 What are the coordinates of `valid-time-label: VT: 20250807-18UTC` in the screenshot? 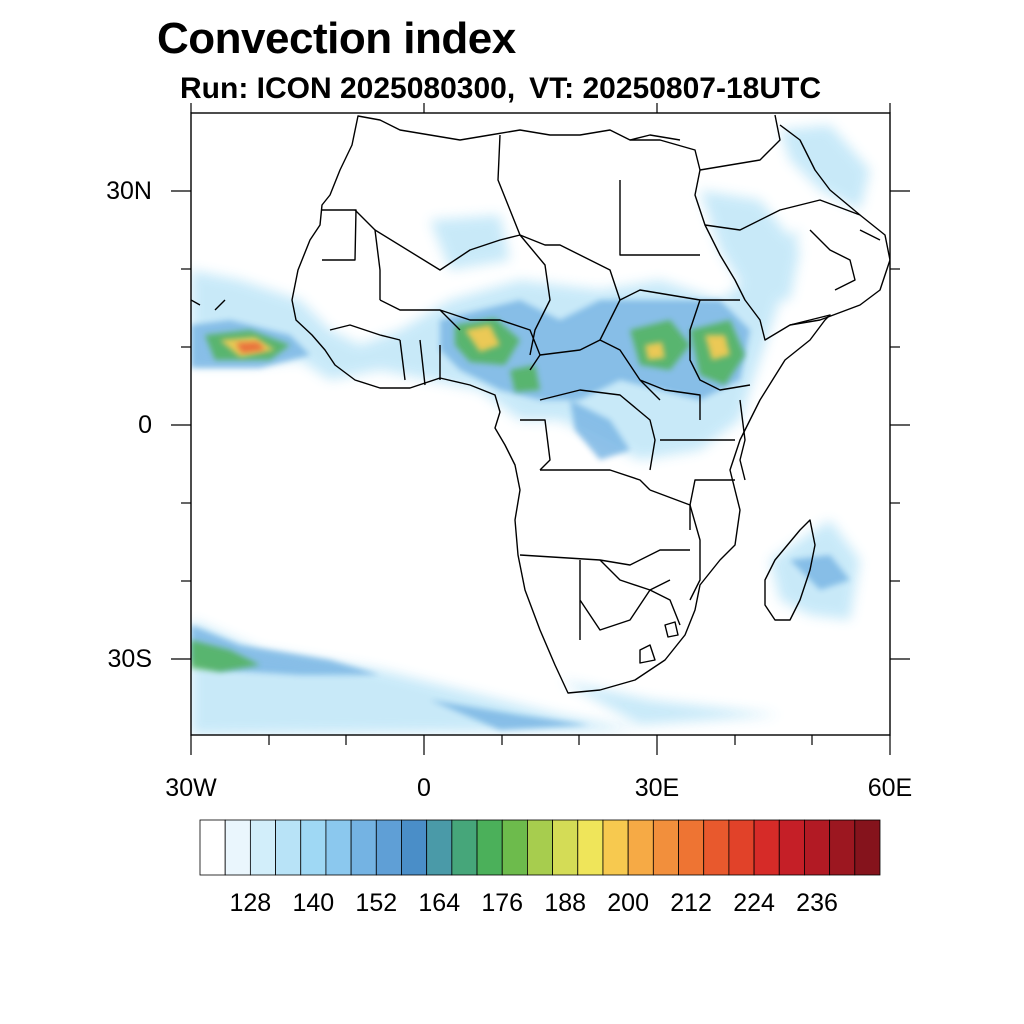 It's located at (675, 88).